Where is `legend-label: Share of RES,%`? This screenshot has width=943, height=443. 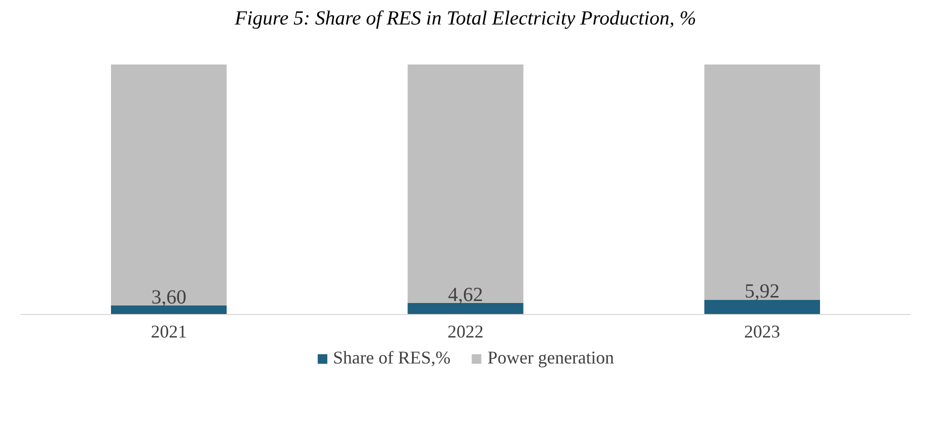 legend-label: Share of RES,% is located at coordinates (392, 358).